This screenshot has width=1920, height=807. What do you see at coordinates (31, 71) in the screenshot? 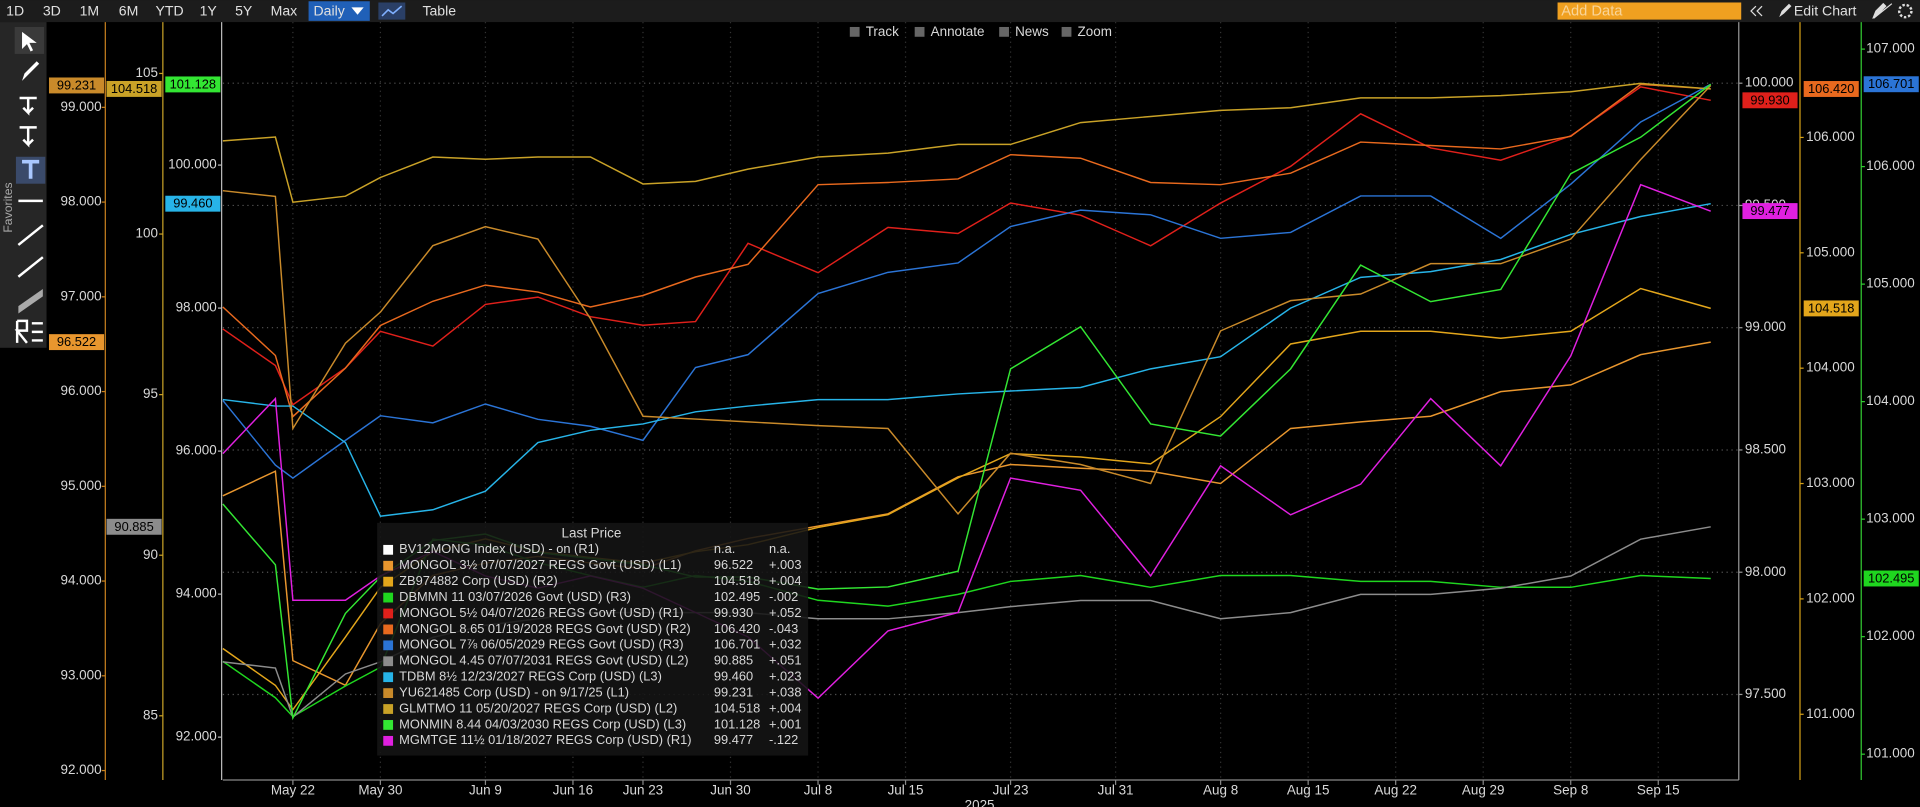
I see `draw-icon` at bounding box center [31, 71].